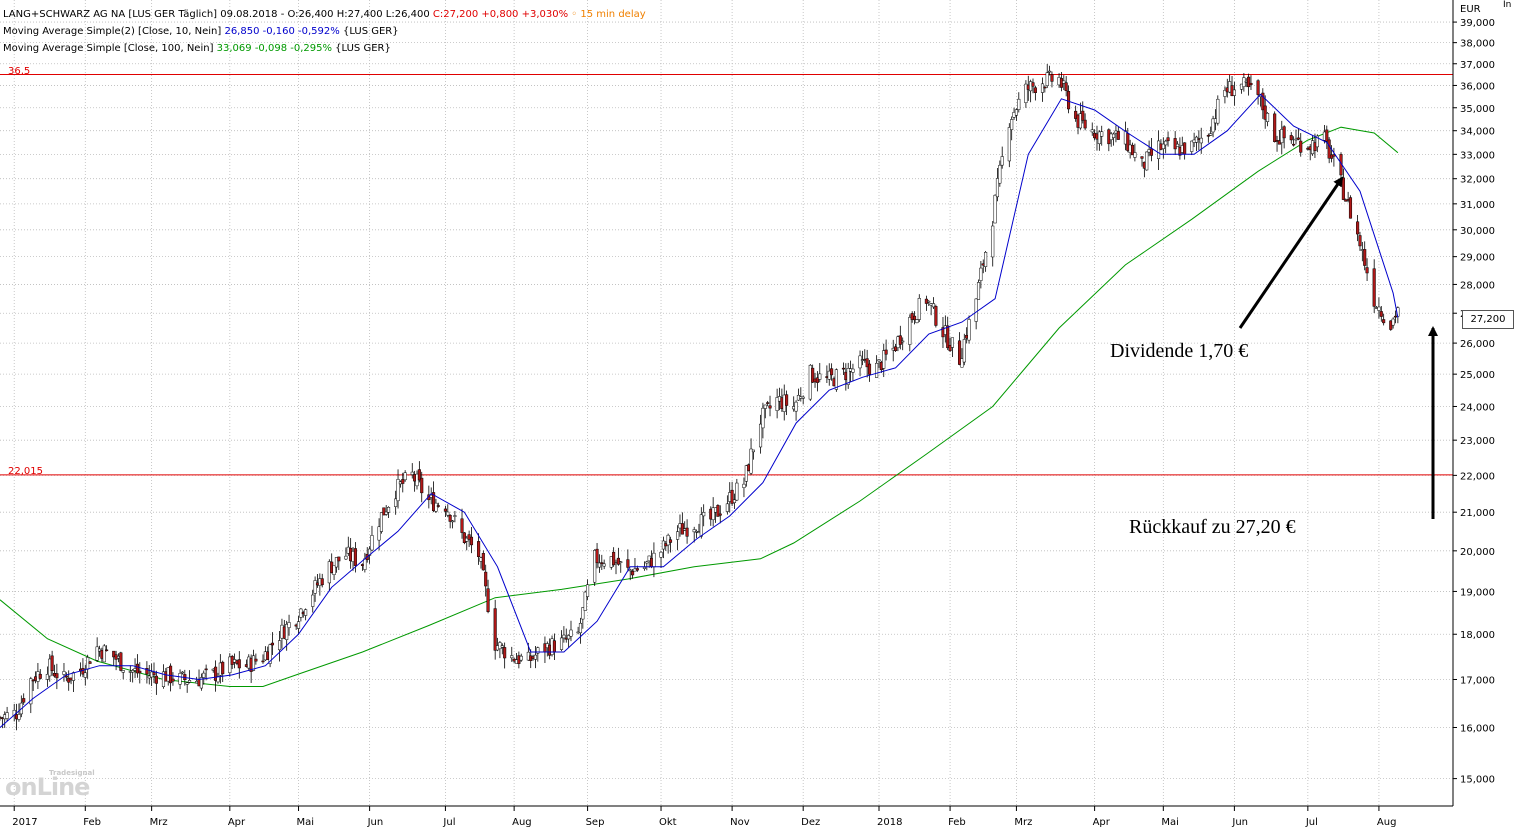 Image resolution: width=1514 pixels, height=829 pixels. What do you see at coordinates (1477, 86) in the screenshot?
I see `y-tick-label: 36,000` at bounding box center [1477, 86].